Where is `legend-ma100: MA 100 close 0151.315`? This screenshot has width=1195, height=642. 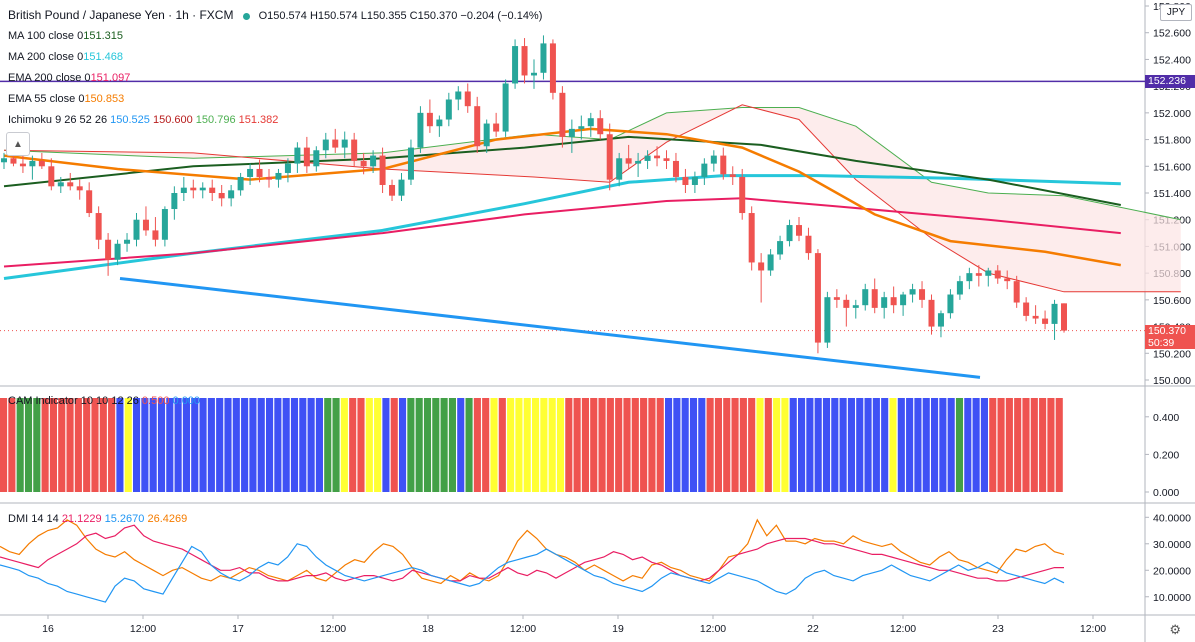 legend-ma100: MA 100 close 0151.315 is located at coordinates (65, 36).